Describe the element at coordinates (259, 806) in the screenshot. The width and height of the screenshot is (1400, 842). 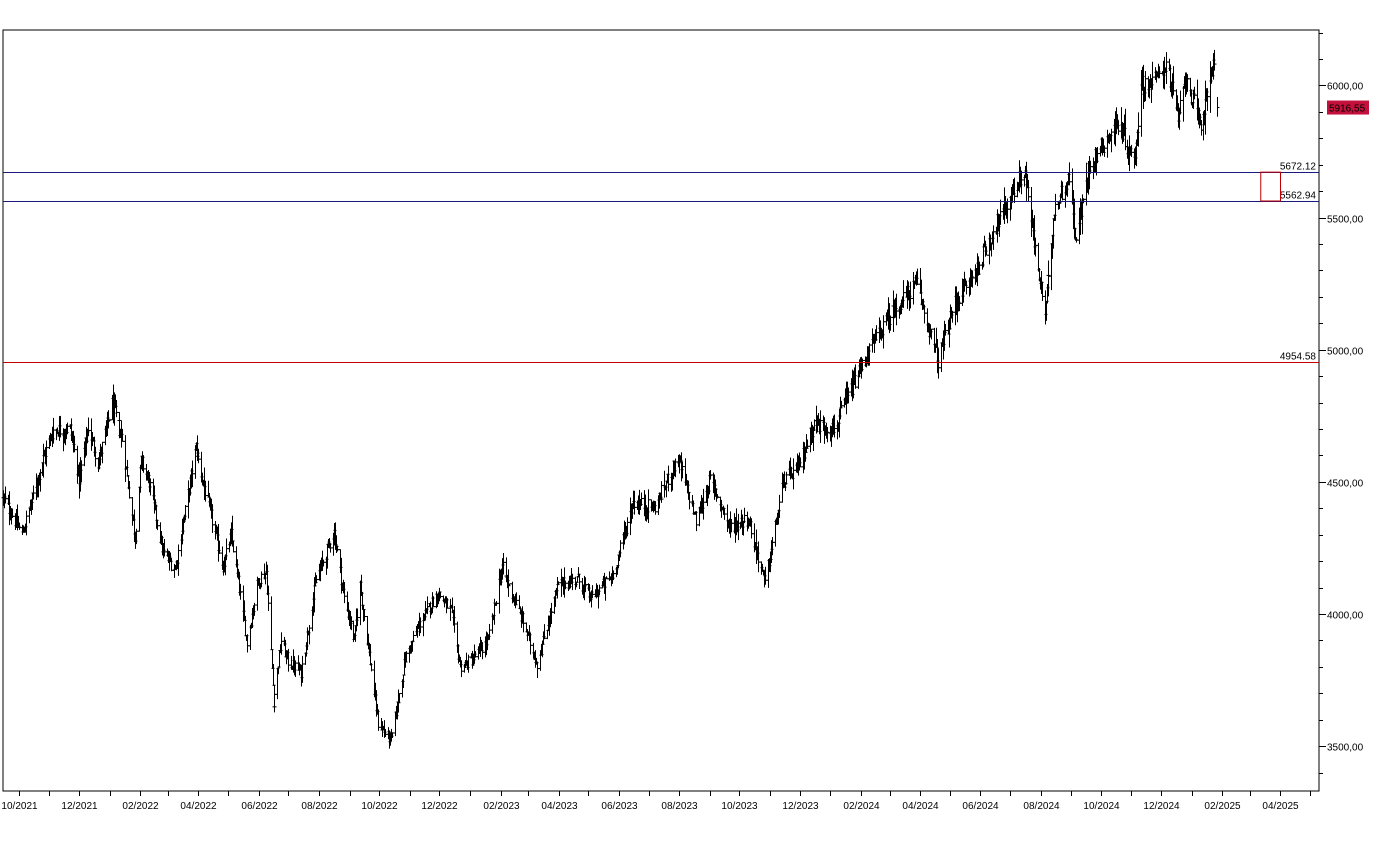
I see `x-tick-label: 06/2022` at that location.